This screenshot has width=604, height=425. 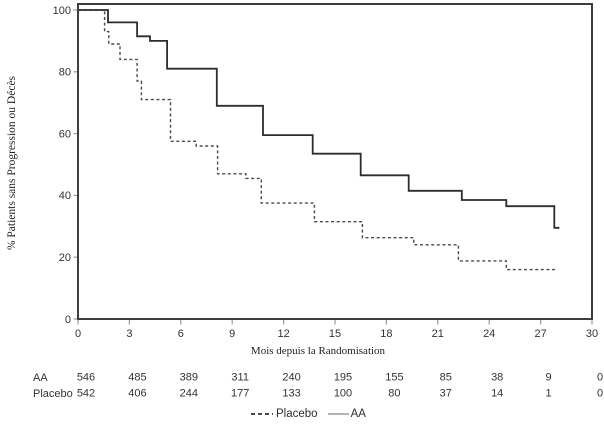 What do you see at coordinates (343, 394) in the screenshot?
I see `at-risk-count-placebo: 100` at bounding box center [343, 394].